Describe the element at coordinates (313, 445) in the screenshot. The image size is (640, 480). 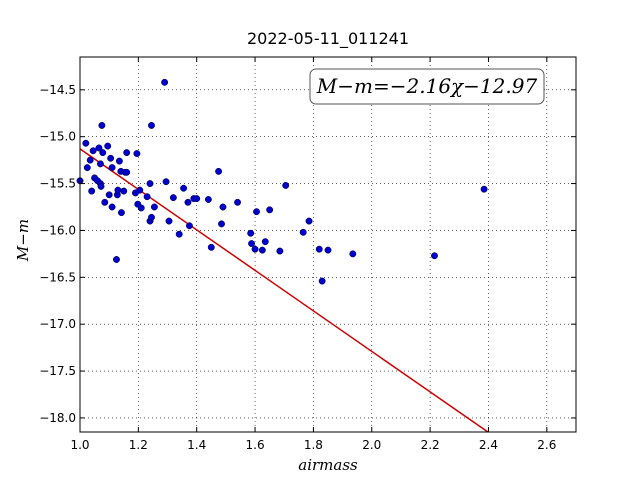
I see `x-tick-label: 1.8` at that location.